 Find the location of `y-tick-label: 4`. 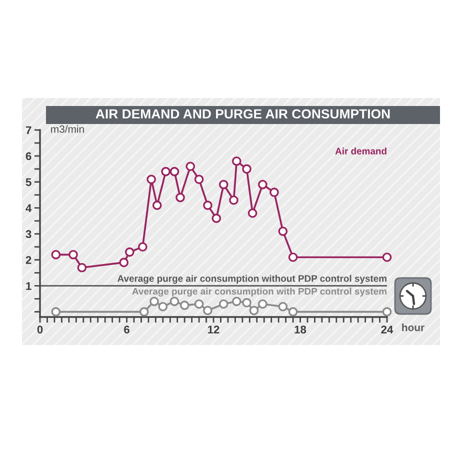

y-tick-label: 4 is located at coordinates (29, 208).